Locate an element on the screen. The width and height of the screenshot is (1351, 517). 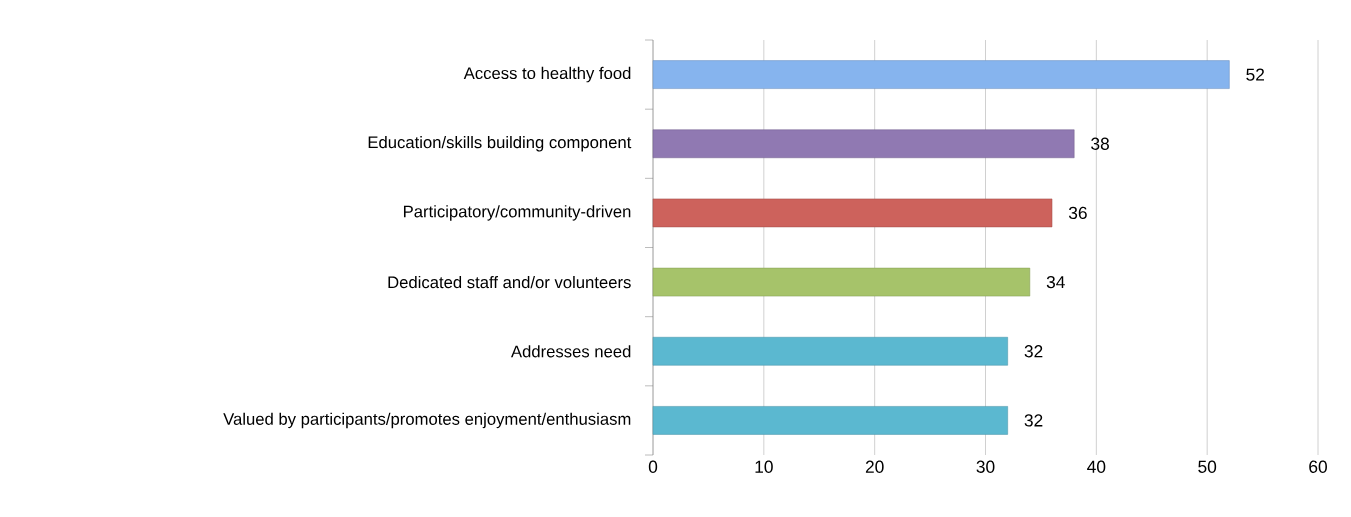
data-label: 38 is located at coordinates (1100, 143).